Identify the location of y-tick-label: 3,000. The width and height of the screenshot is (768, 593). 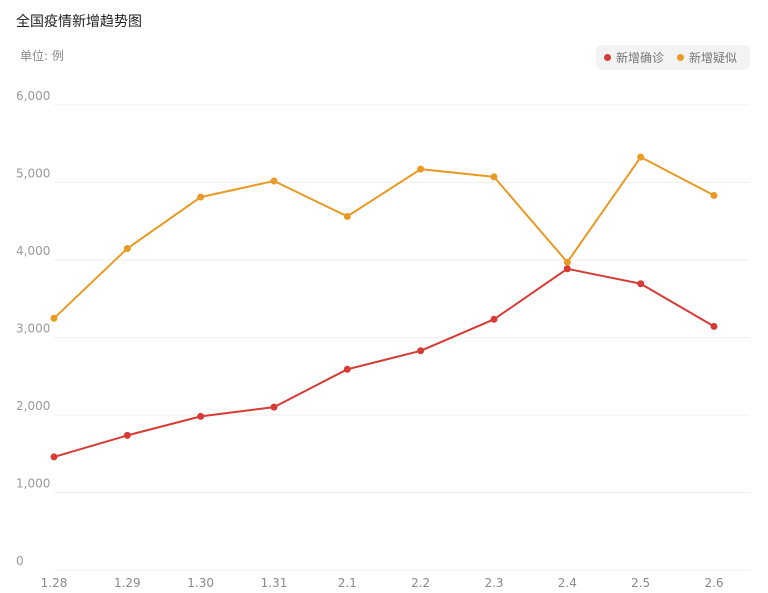
(33, 329).